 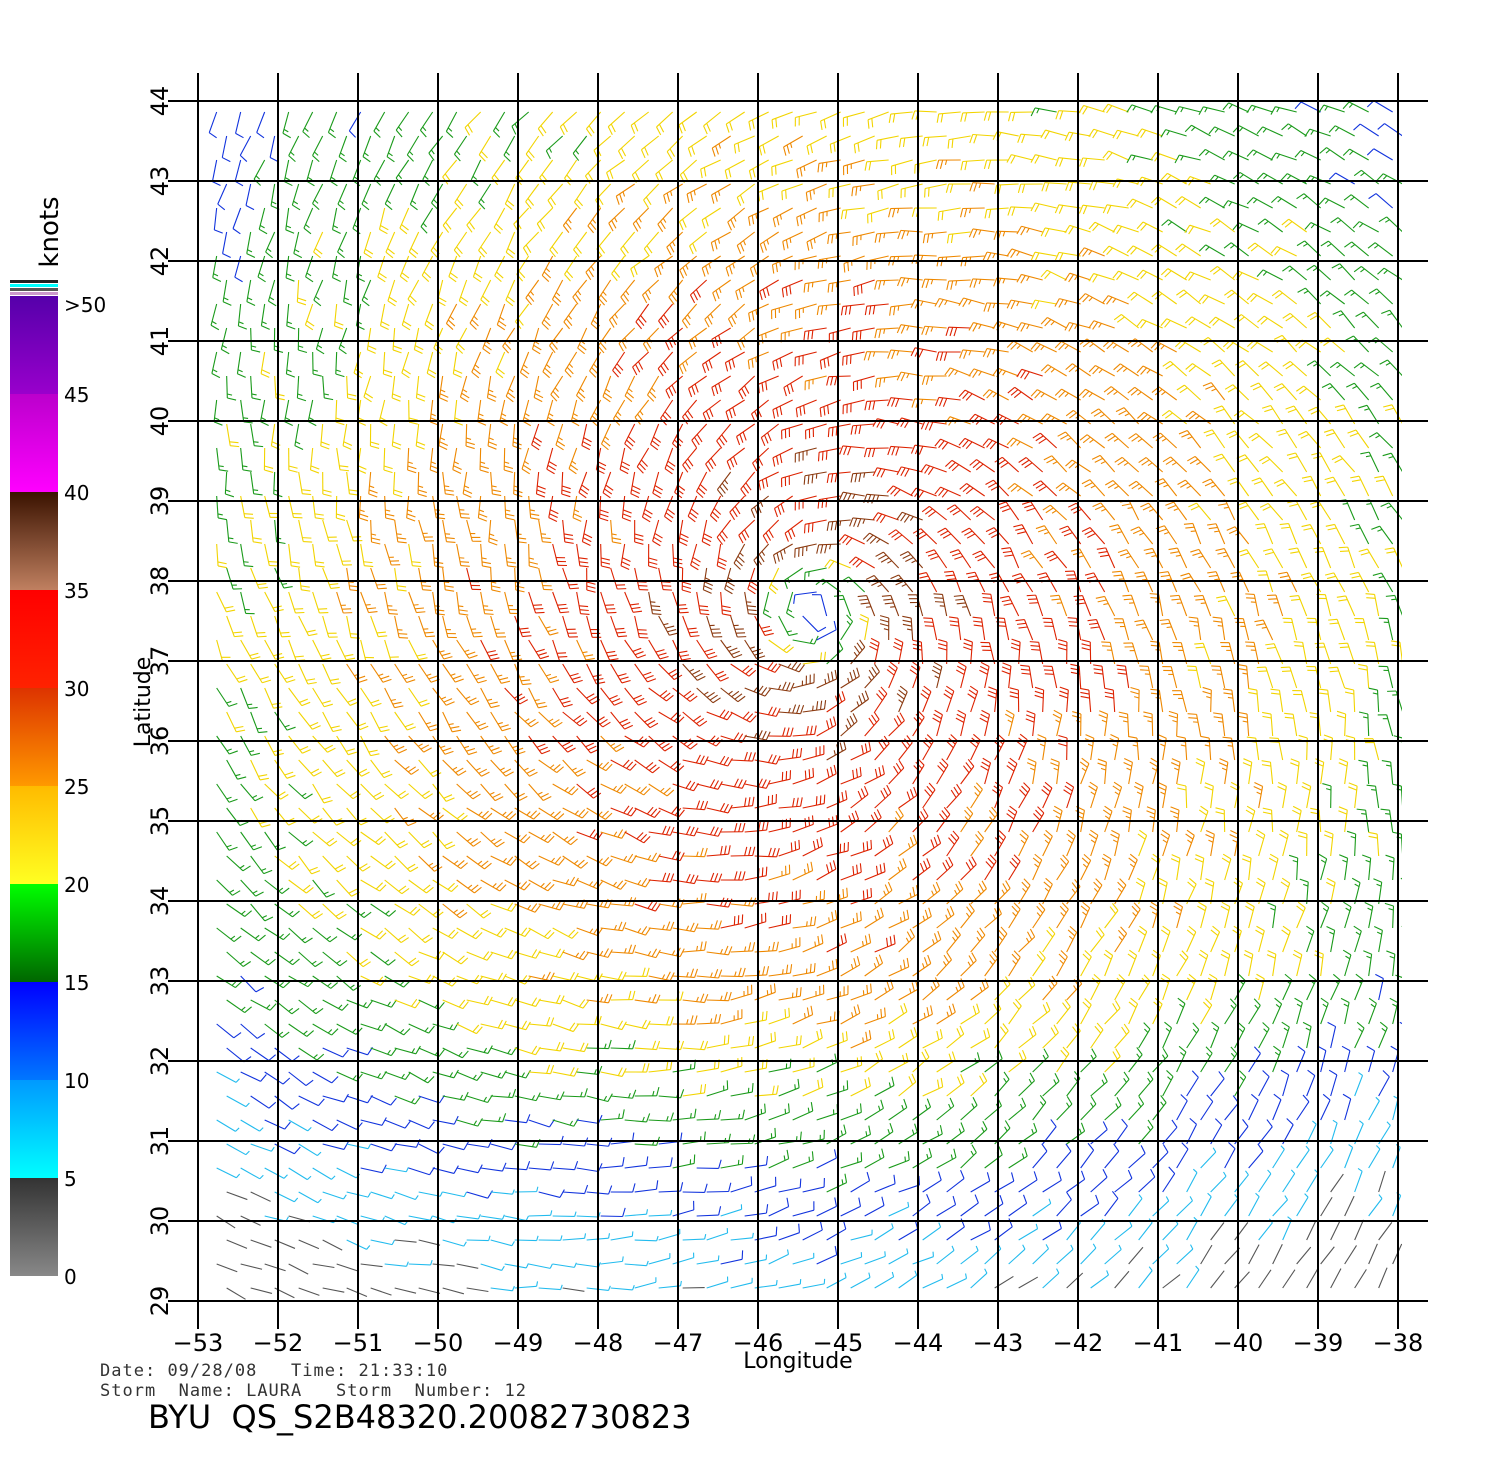 What do you see at coordinates (34, 293) in the screenshot?
I see `colorbar-cap-stripe` at bounding box center [34, 293].